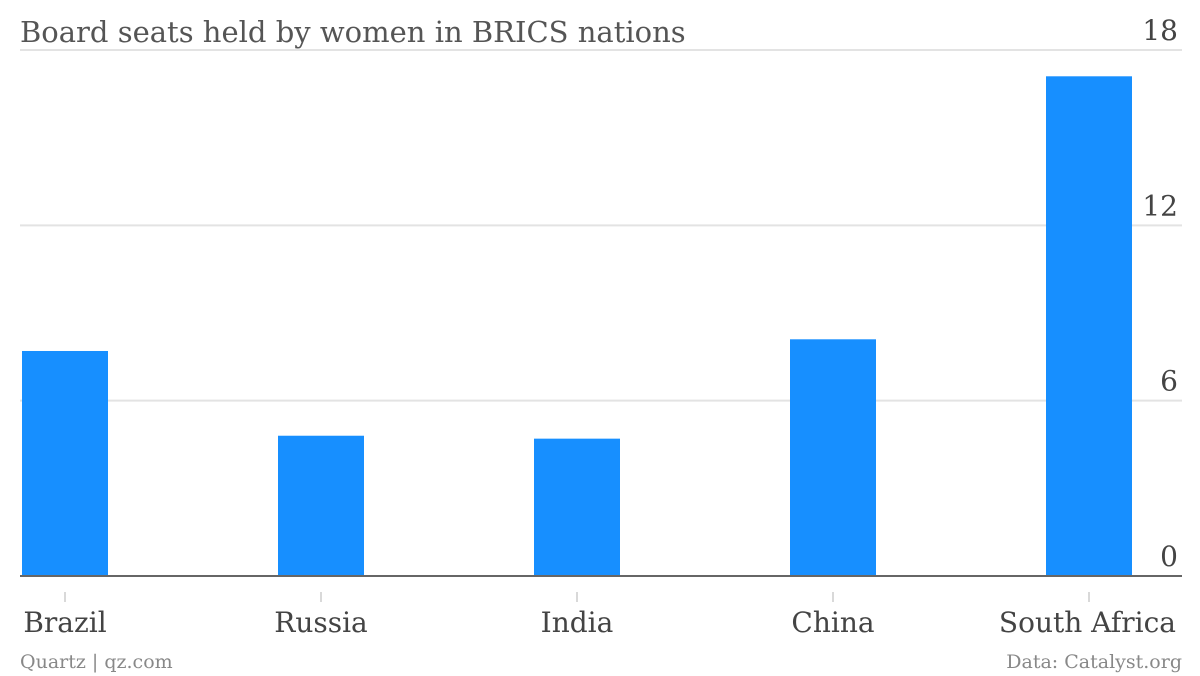 The height and width of the screenshot is (676, 1200). Describe the element at coordinates (321, 622) in the screenshot. I see `x-tick-label: Russia` at that location.